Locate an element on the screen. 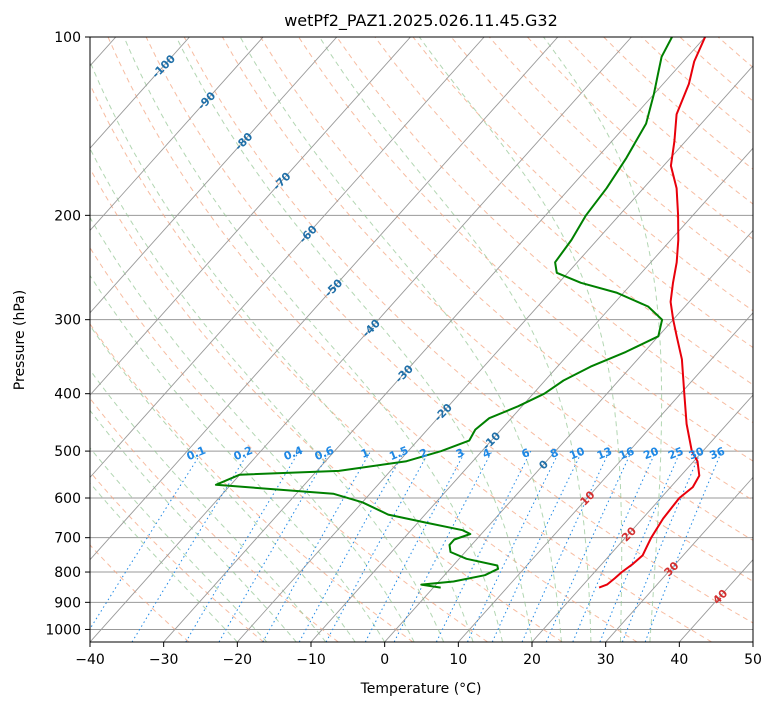 The height and width of the screenshot is (708, 775). x-tick-label: 10 is located at coordinates (458, 660).